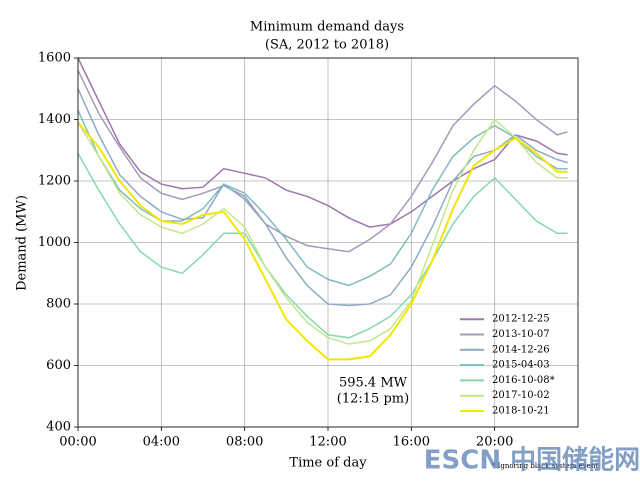 The height and width of the screenshot is (484, 640). What do you see at coordinates (161, 442) in the screenshot?
I see `x-tick-label: 04:00` at bounding box center [161, 442].